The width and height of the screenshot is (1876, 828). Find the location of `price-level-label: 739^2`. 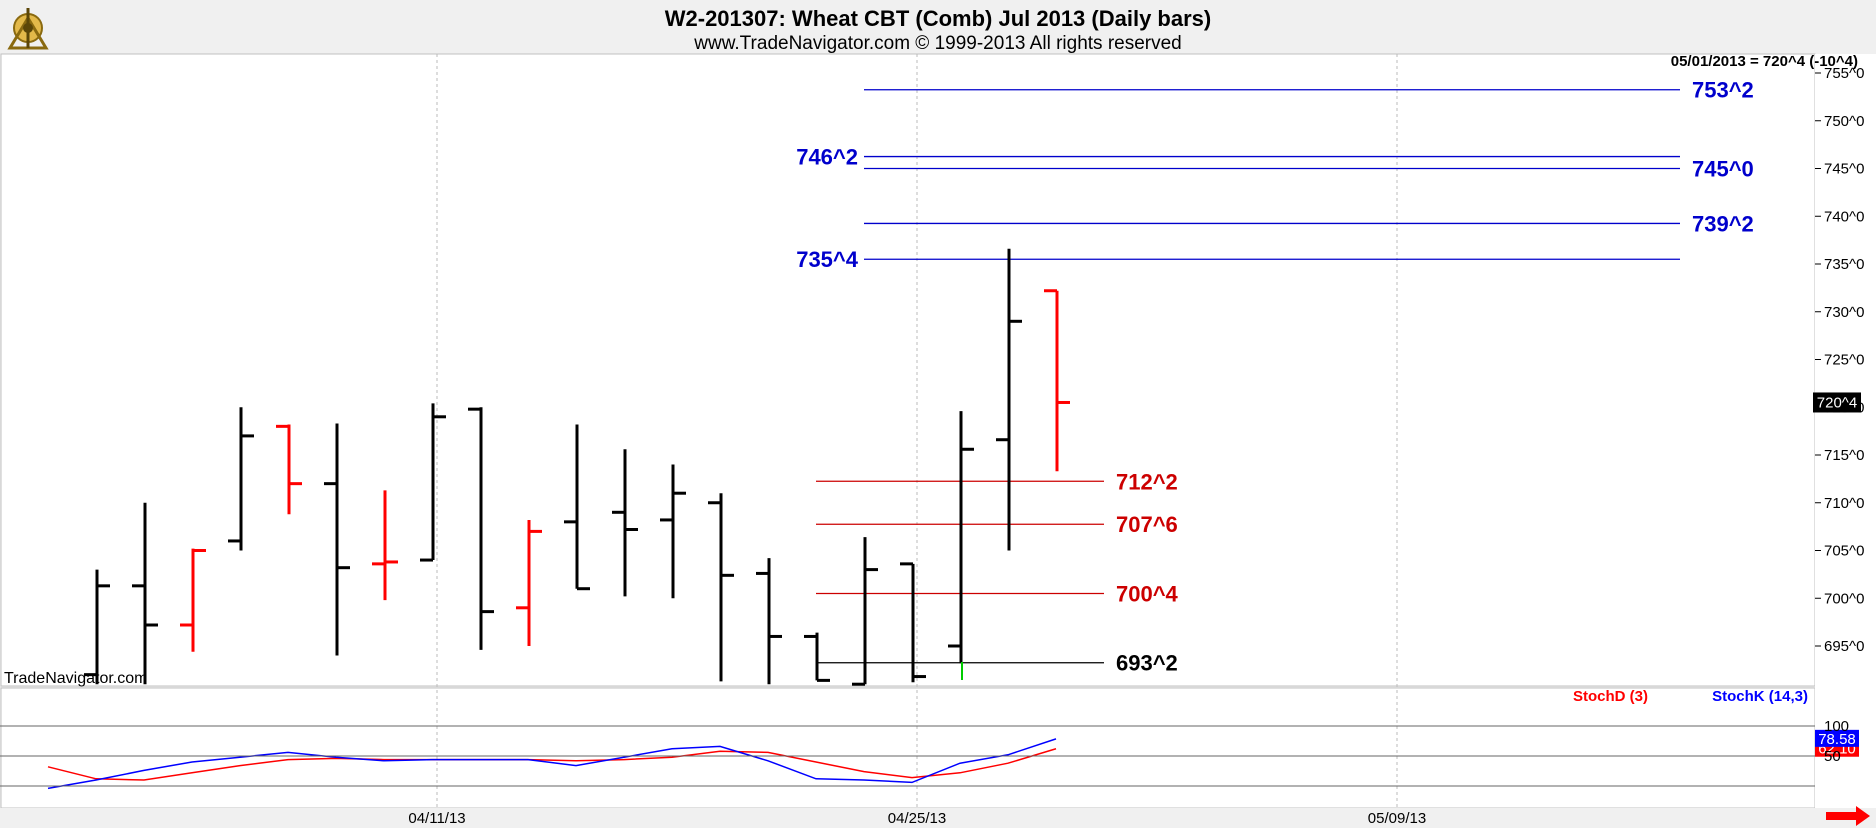

price-level-label: 739^2 is located at coordinates (1723, 223).